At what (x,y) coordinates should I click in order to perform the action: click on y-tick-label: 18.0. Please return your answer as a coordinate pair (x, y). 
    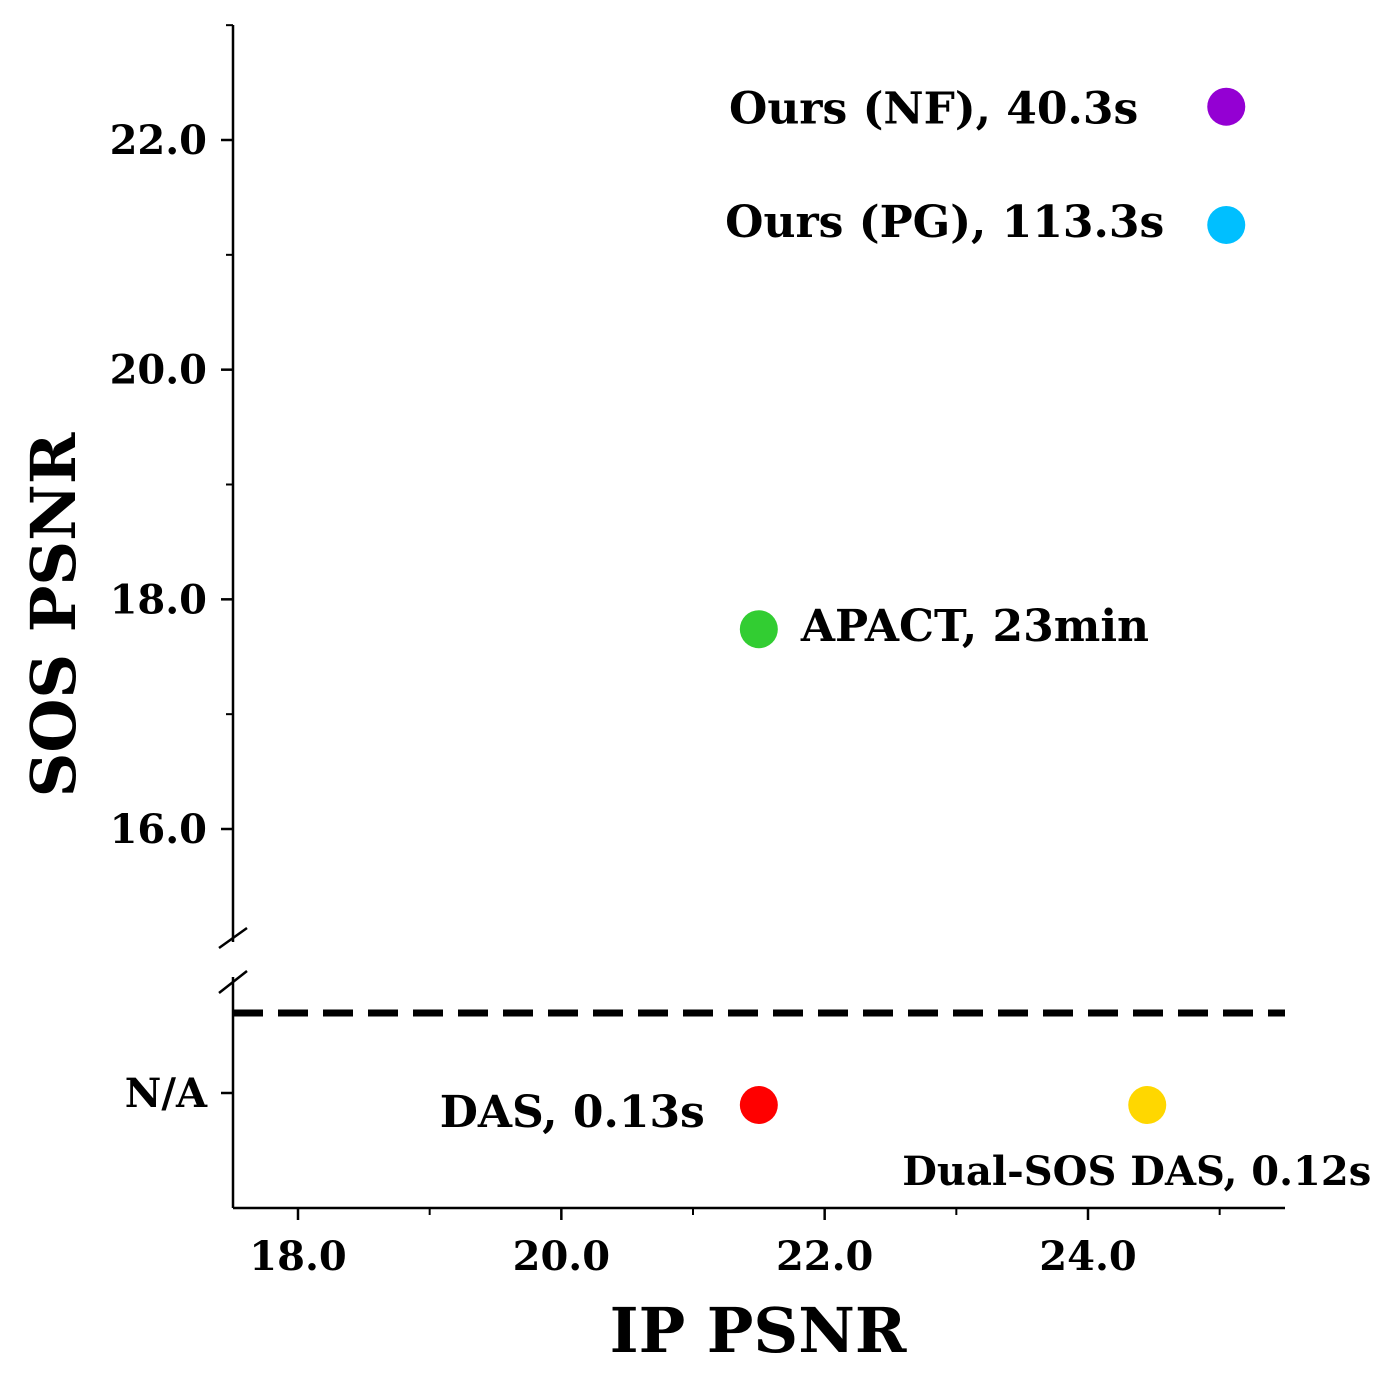
    Looking at the image, I should click on (158, 599).